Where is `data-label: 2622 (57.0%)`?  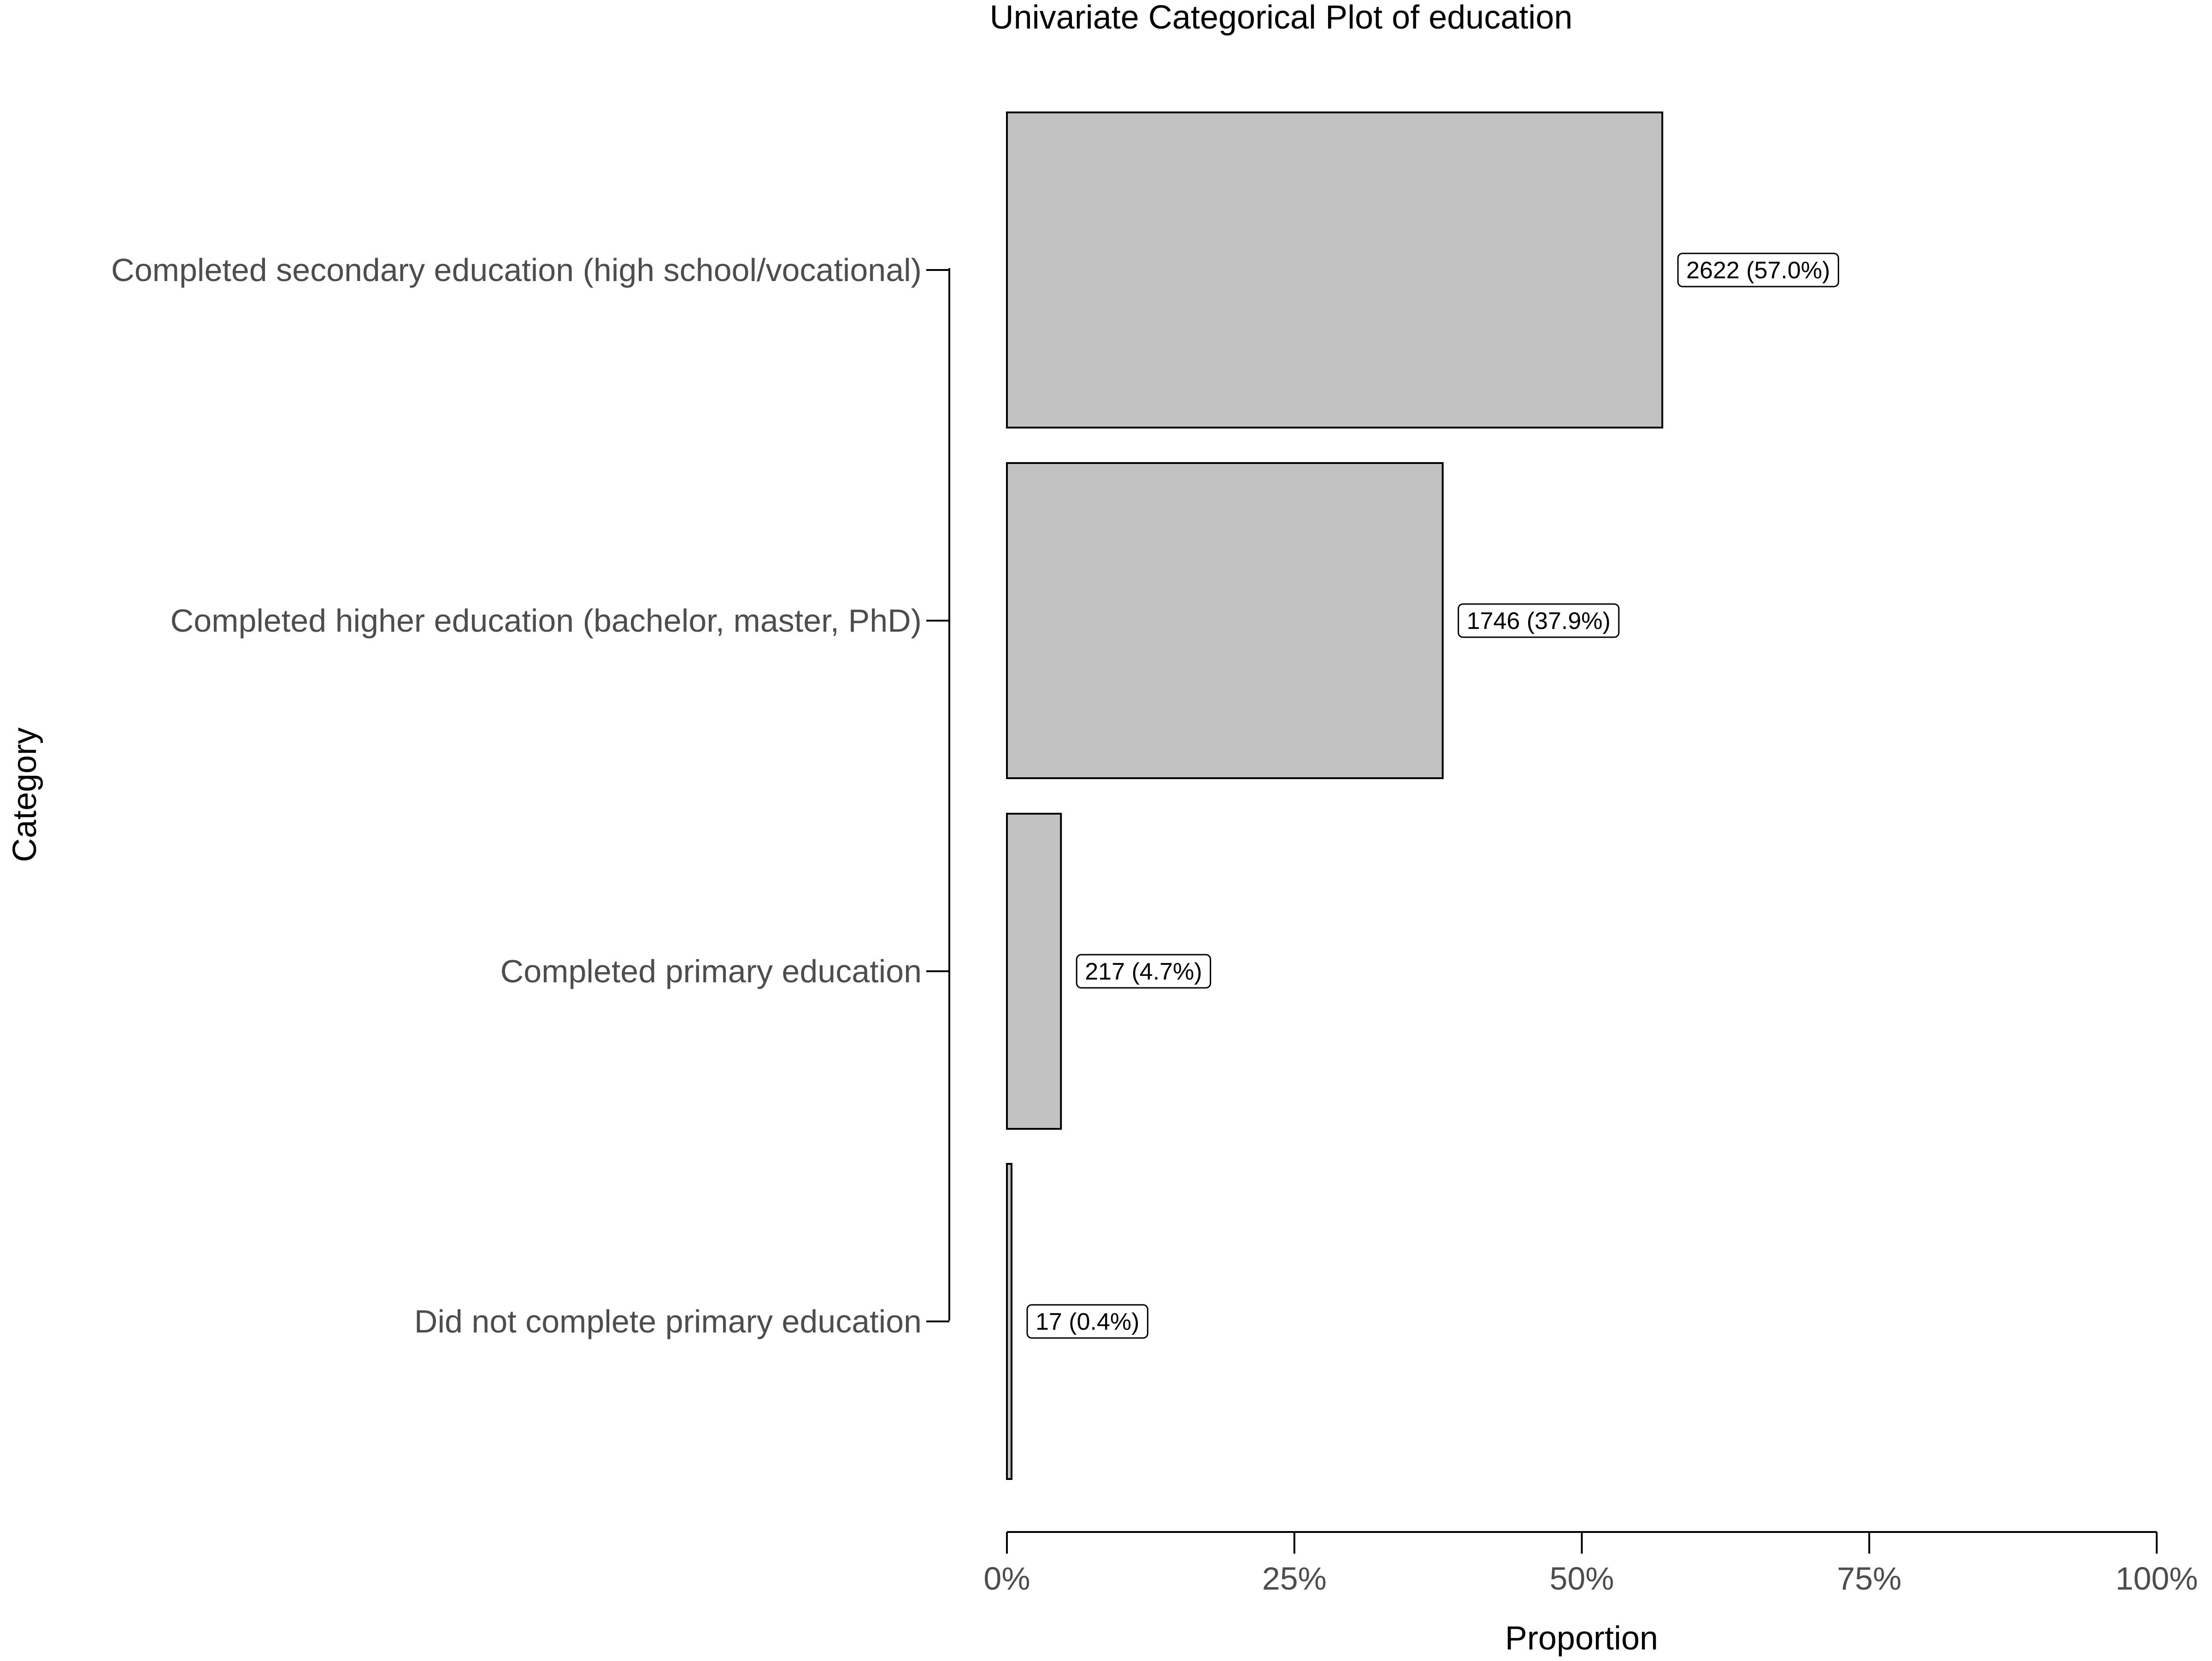
data-label: 2622 (57.0%) is located at coordinates (1758, 270).